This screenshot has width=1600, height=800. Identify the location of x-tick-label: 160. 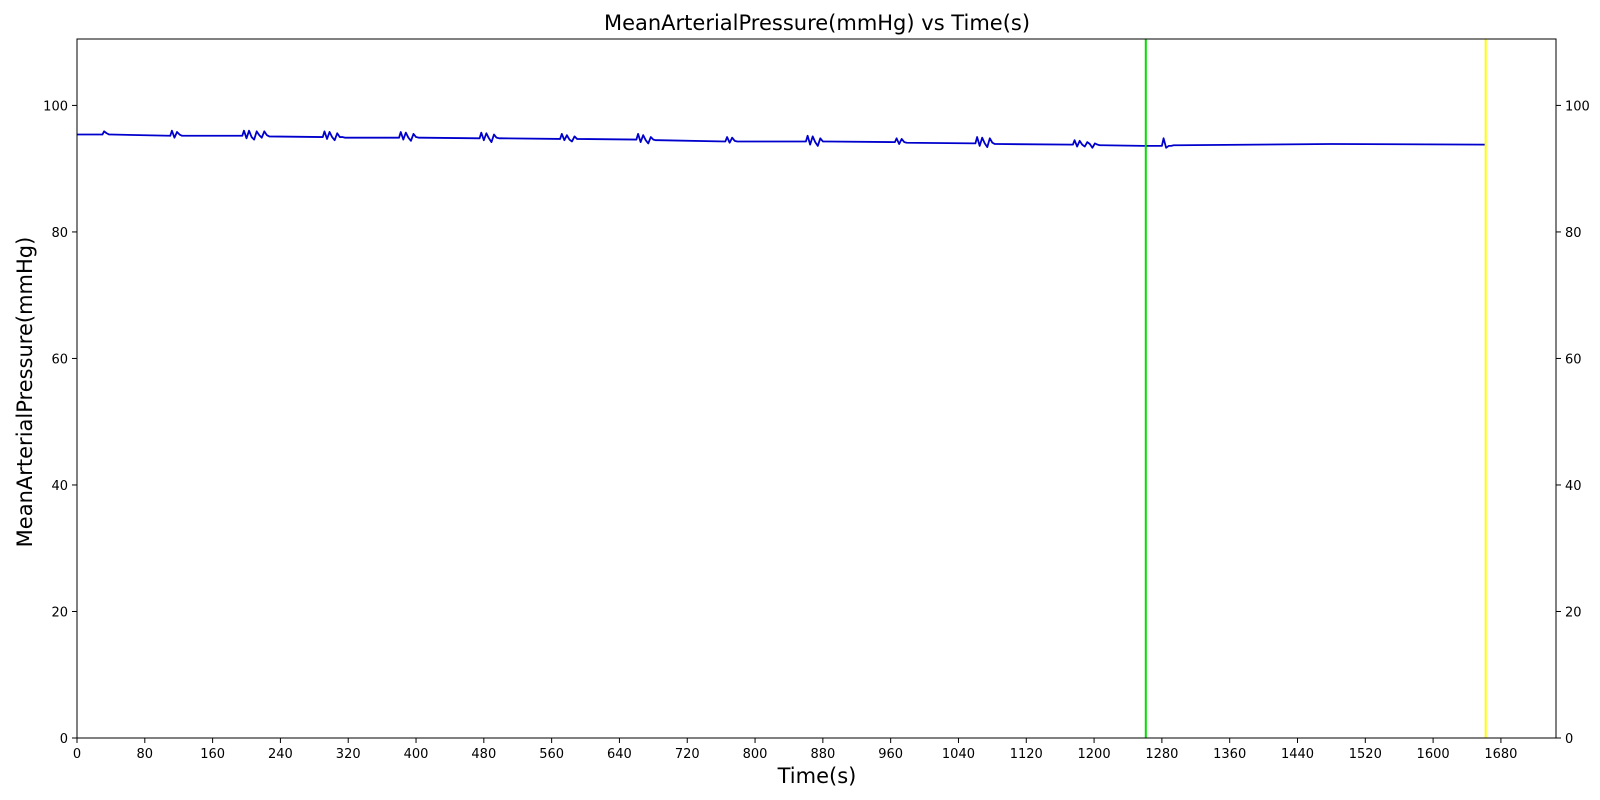
(212, 754).